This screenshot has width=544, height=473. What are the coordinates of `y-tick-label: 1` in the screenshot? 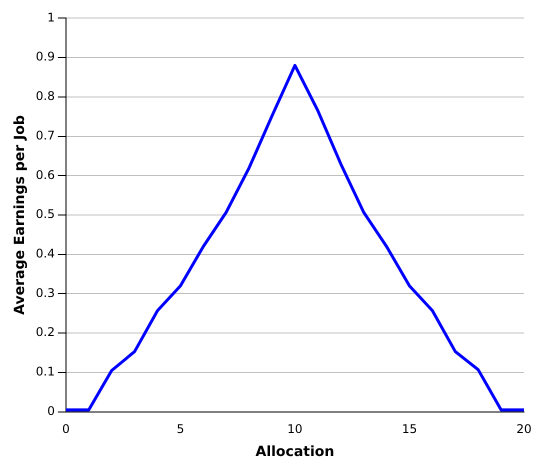 It's located at (51, 17).